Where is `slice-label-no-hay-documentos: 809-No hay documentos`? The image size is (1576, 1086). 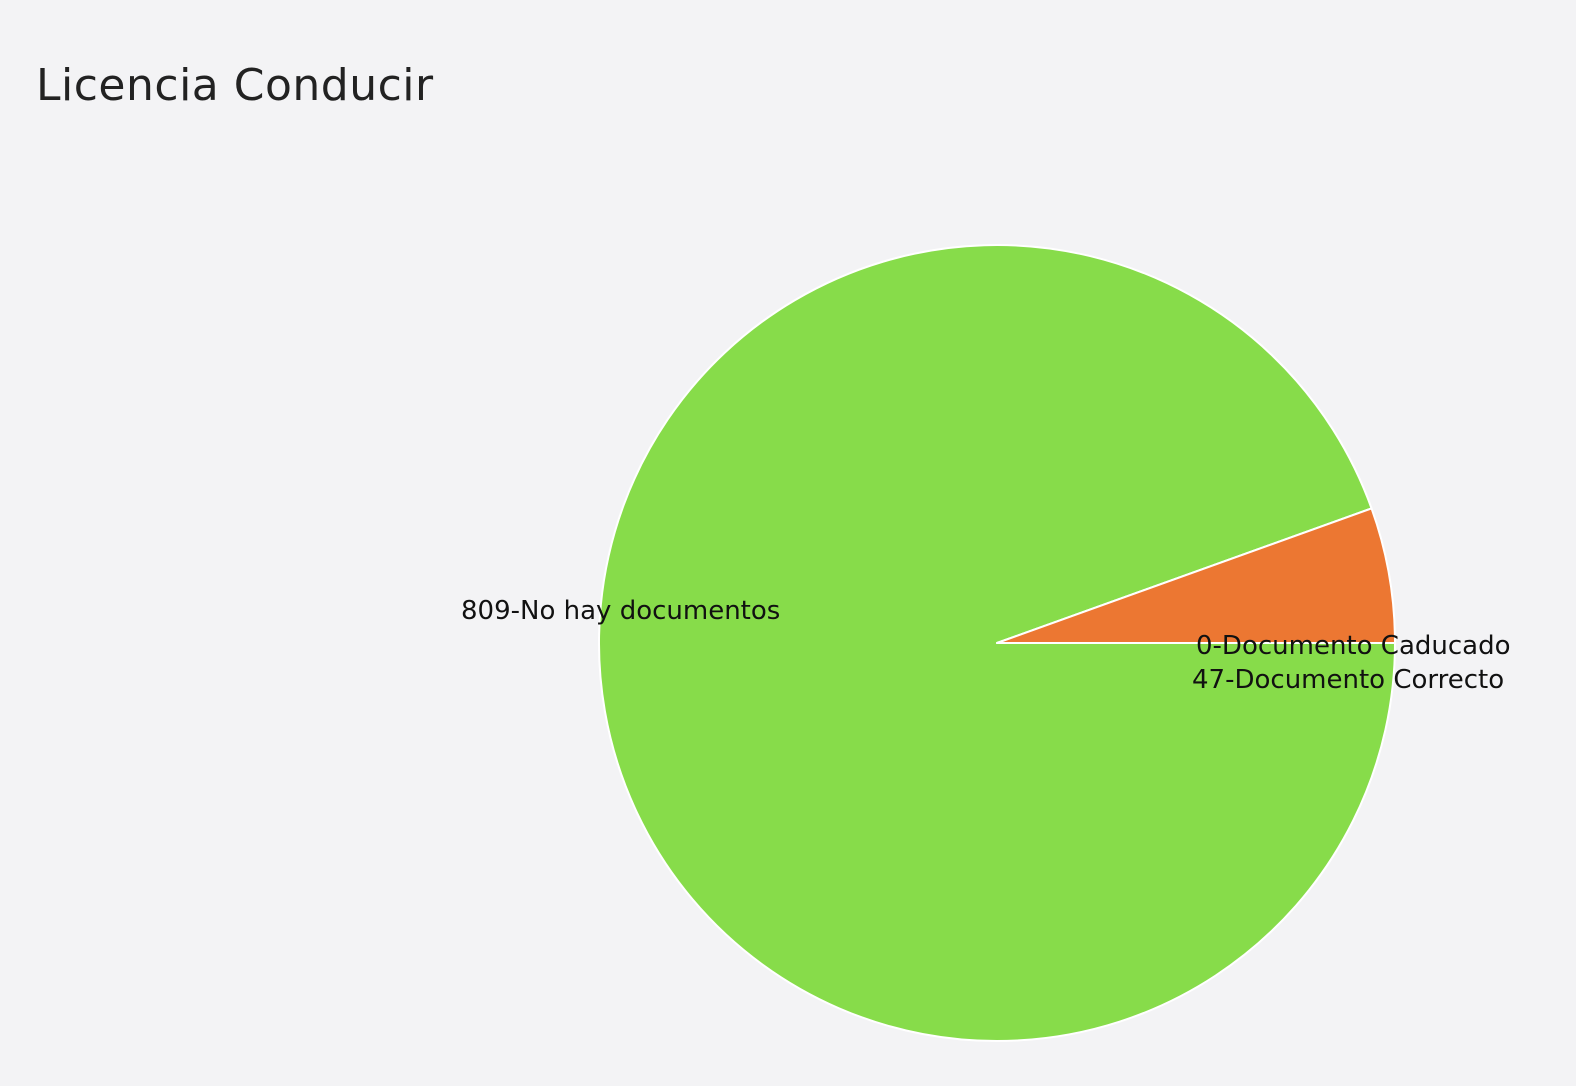
slice-label-no-hay-documentos: 809-No hay documentos is located at coordinates (620, 611).